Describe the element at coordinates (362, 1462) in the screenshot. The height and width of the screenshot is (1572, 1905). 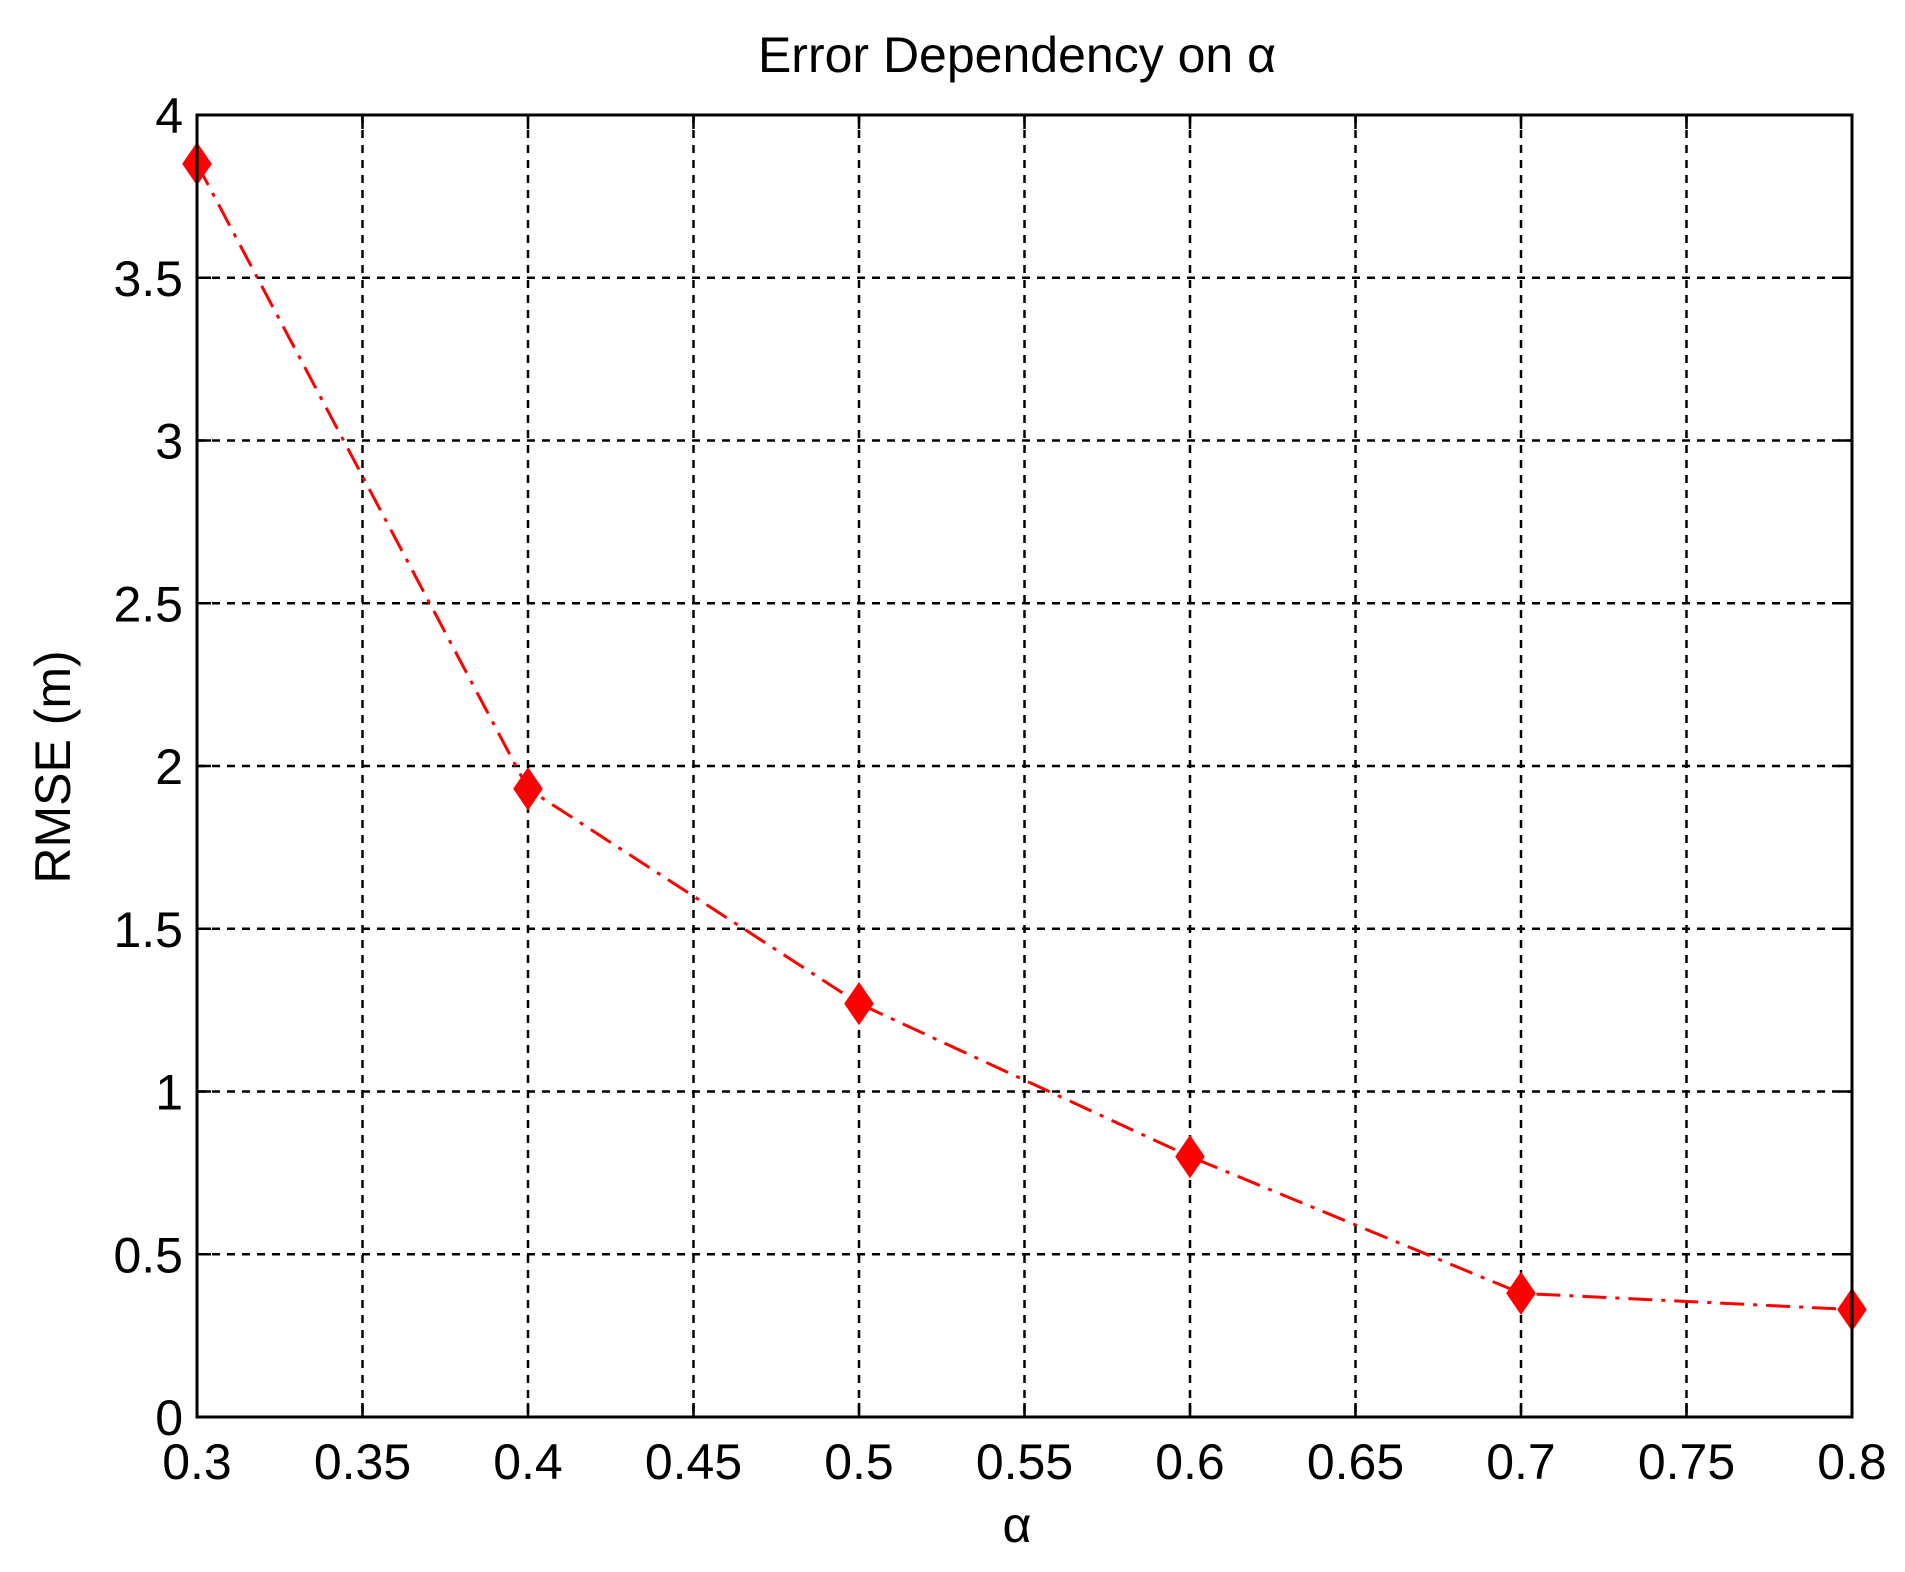
I see `x-tick-label: 0.35` at that location.